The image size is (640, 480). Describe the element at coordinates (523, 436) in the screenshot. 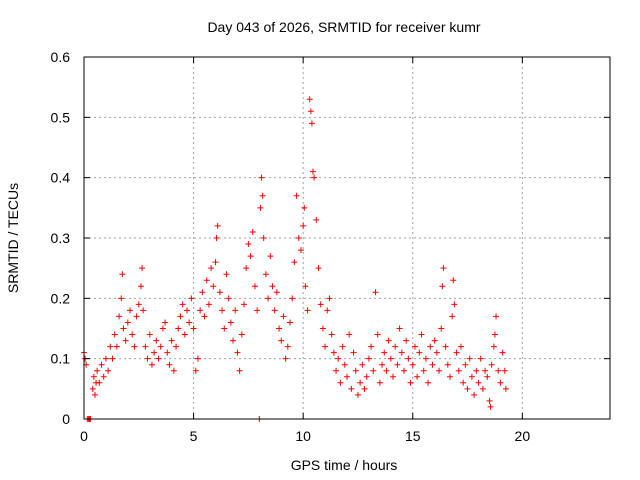

I see `x-tick-label: 20` at that location.